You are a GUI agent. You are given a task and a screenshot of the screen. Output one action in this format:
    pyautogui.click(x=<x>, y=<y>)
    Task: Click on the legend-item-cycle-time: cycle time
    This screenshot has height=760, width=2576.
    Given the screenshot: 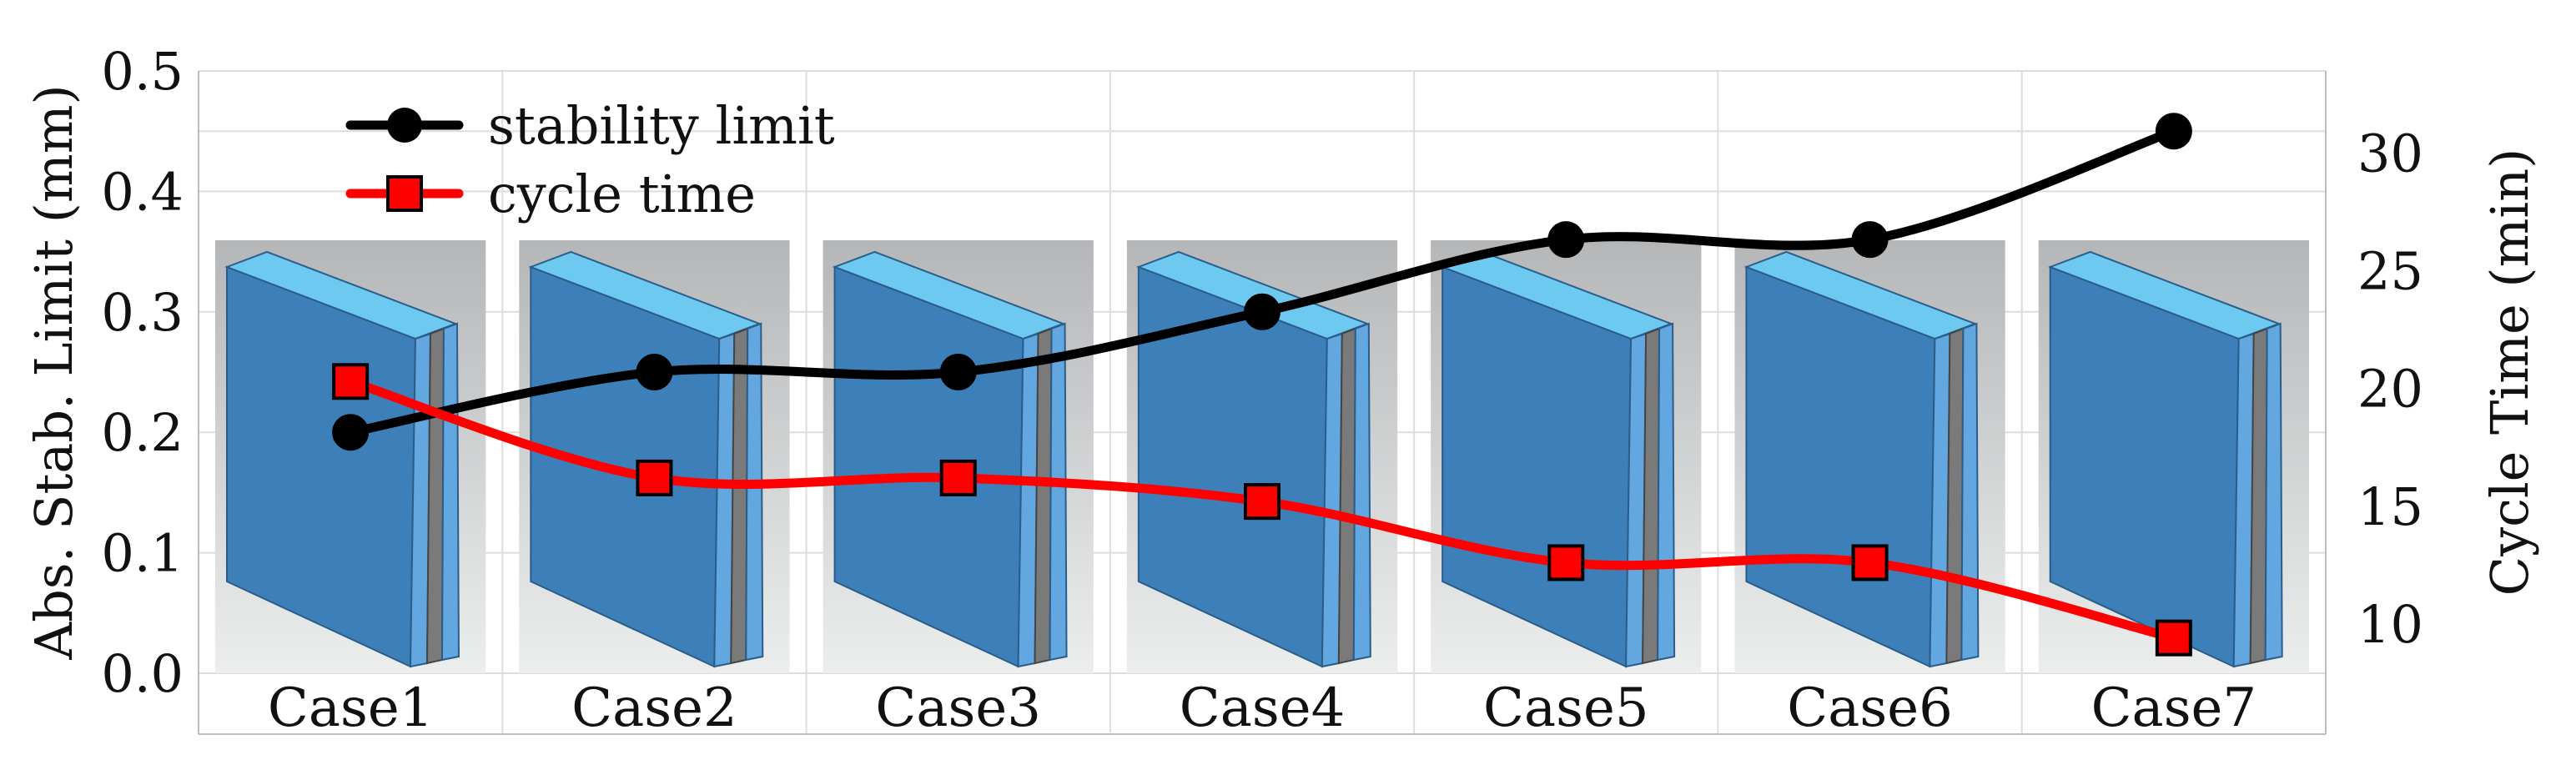 What is the action you would take?
    pyautogui.click(x=550, y=194)
    